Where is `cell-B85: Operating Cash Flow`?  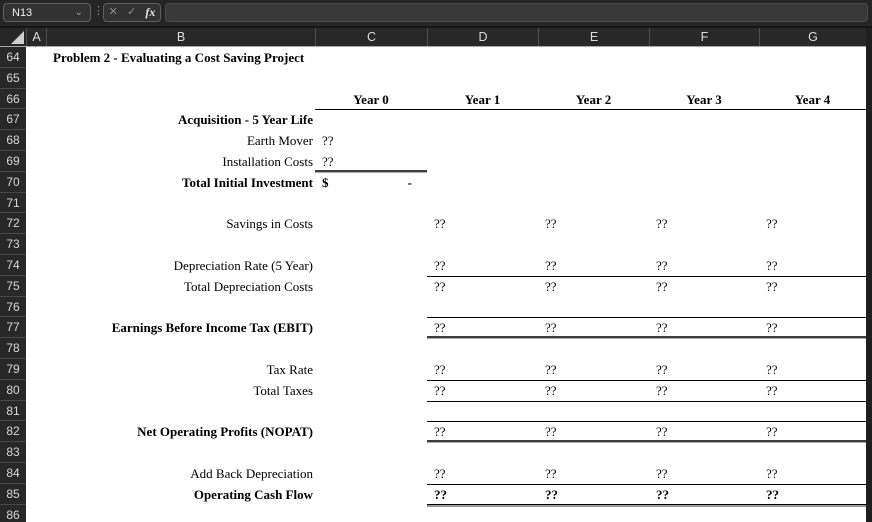 cell-B85: Operating Cash Flow is located at coordinates (253, 494).